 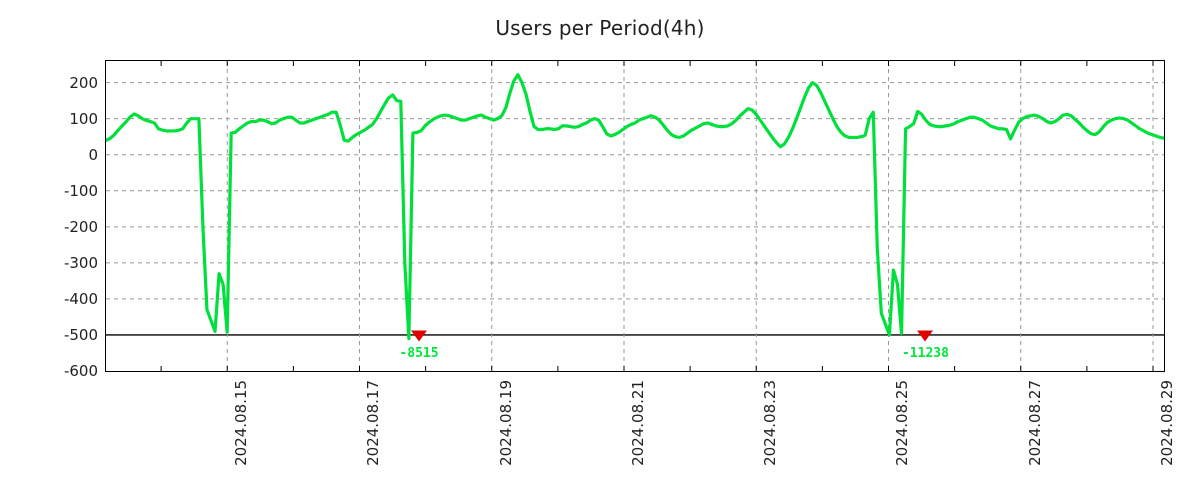 I want to click on y-axis-tick-label: -500, so click(x=80, y=334).